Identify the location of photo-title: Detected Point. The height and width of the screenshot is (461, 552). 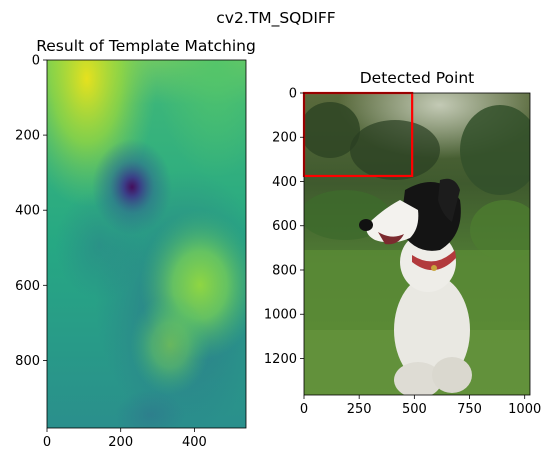
(417, 78).